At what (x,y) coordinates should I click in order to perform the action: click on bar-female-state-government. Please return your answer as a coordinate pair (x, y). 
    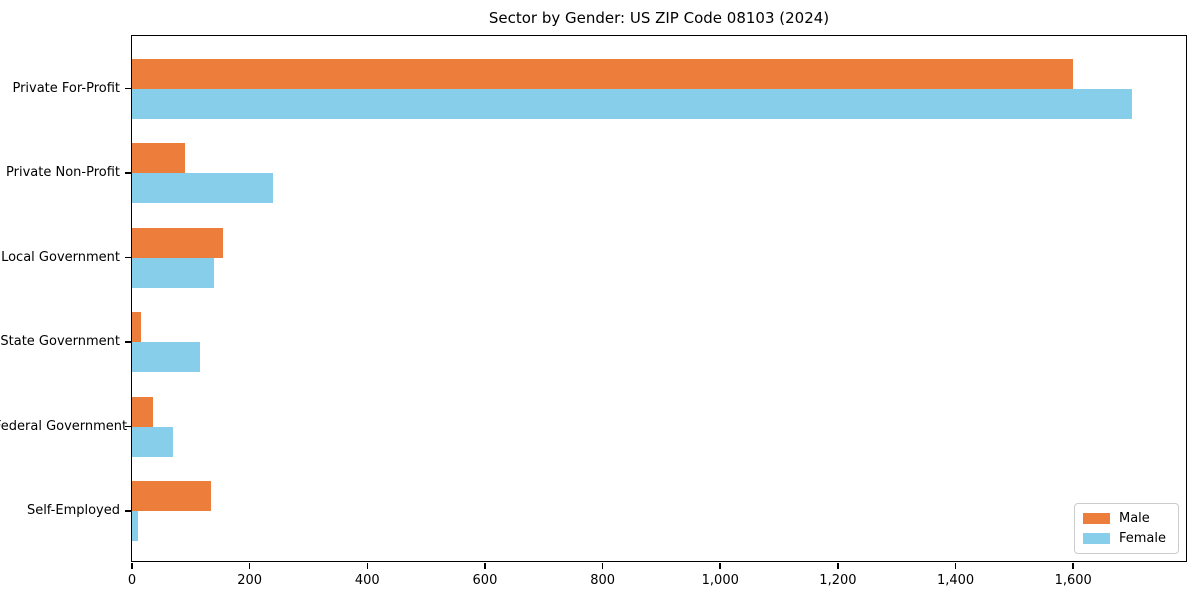
    Looking at the image, I should click on (166, 357).